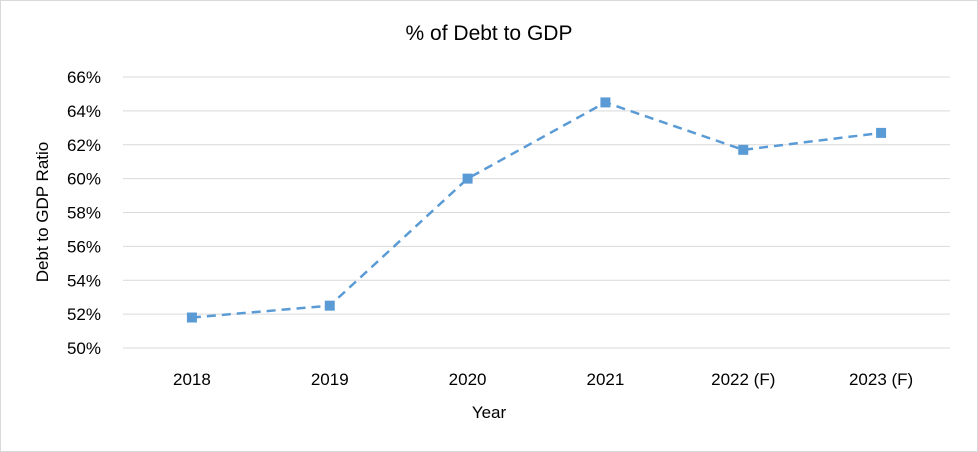 This screenshot has height=452, width=978. What do you see at coordinates (330, 379) in the screenshot?
I see `x-tick-label: 2019` at bounding box center [330, 379].